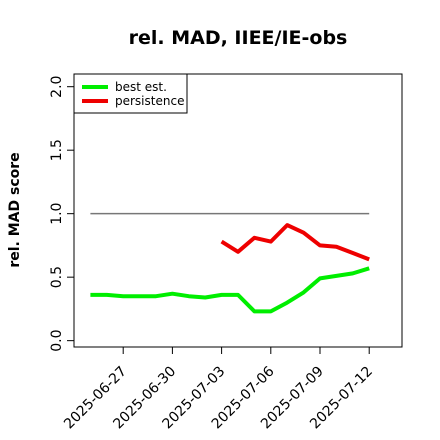 The width and height of the screenshot is (440, 440). I want to click on y-tick-label: 1.0, so click(57, 214).